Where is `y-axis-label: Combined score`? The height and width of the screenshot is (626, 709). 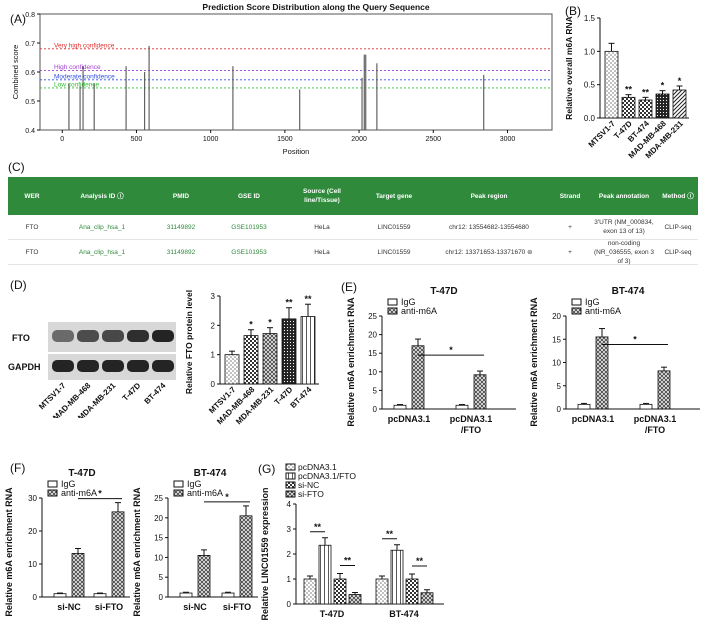
y-axis-label: Combined score is located at coordinates (15, 72).